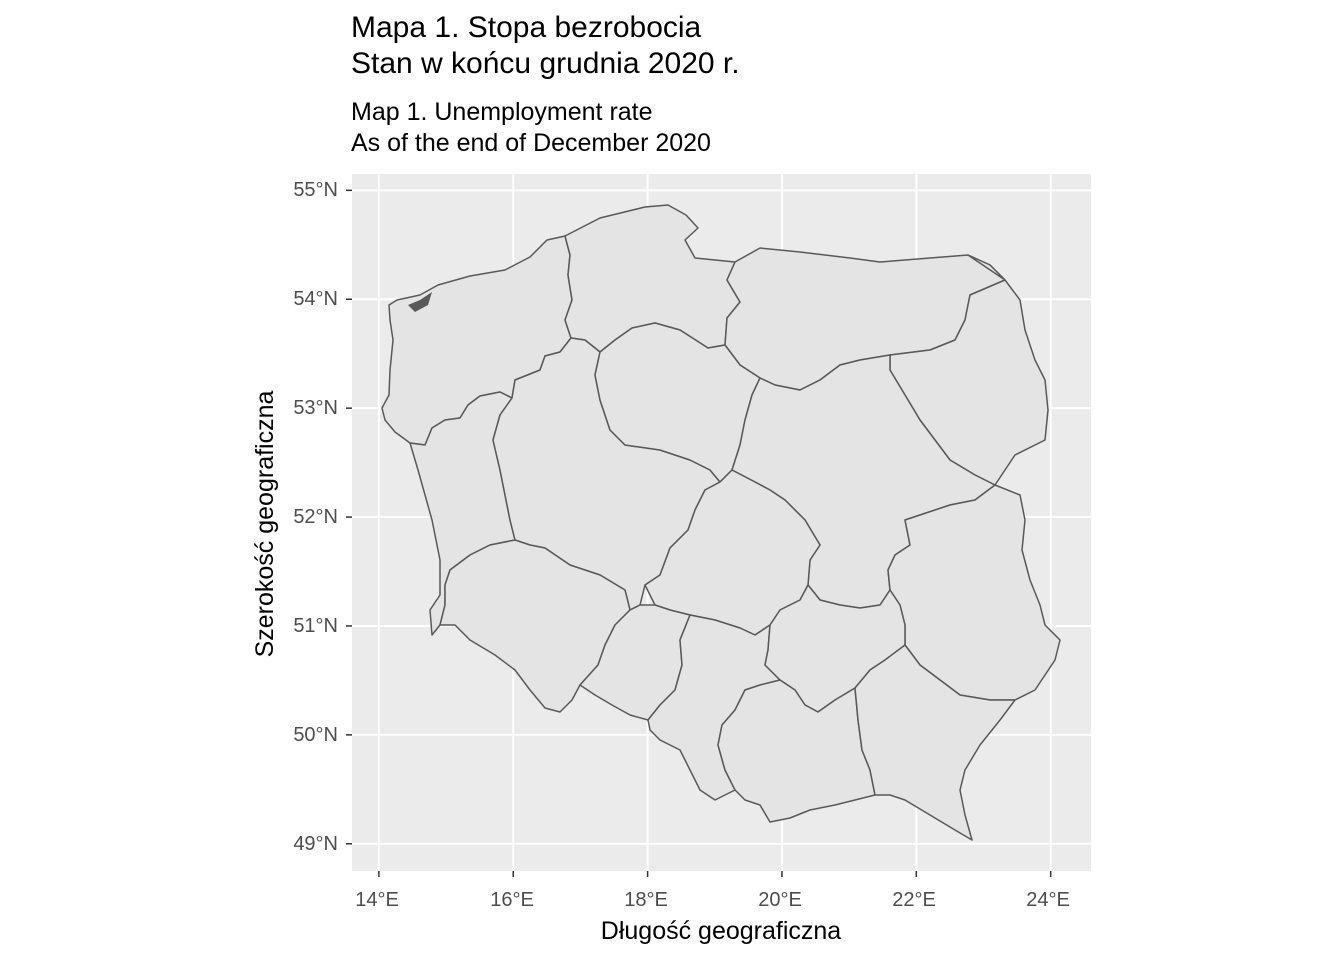 The height and width of the screenshot is (960, 1344). Describe the element at coordinates (502, 112) in the screenshot. I see `subtitle-line-1: Map 1. Unemployment rate` at that location.